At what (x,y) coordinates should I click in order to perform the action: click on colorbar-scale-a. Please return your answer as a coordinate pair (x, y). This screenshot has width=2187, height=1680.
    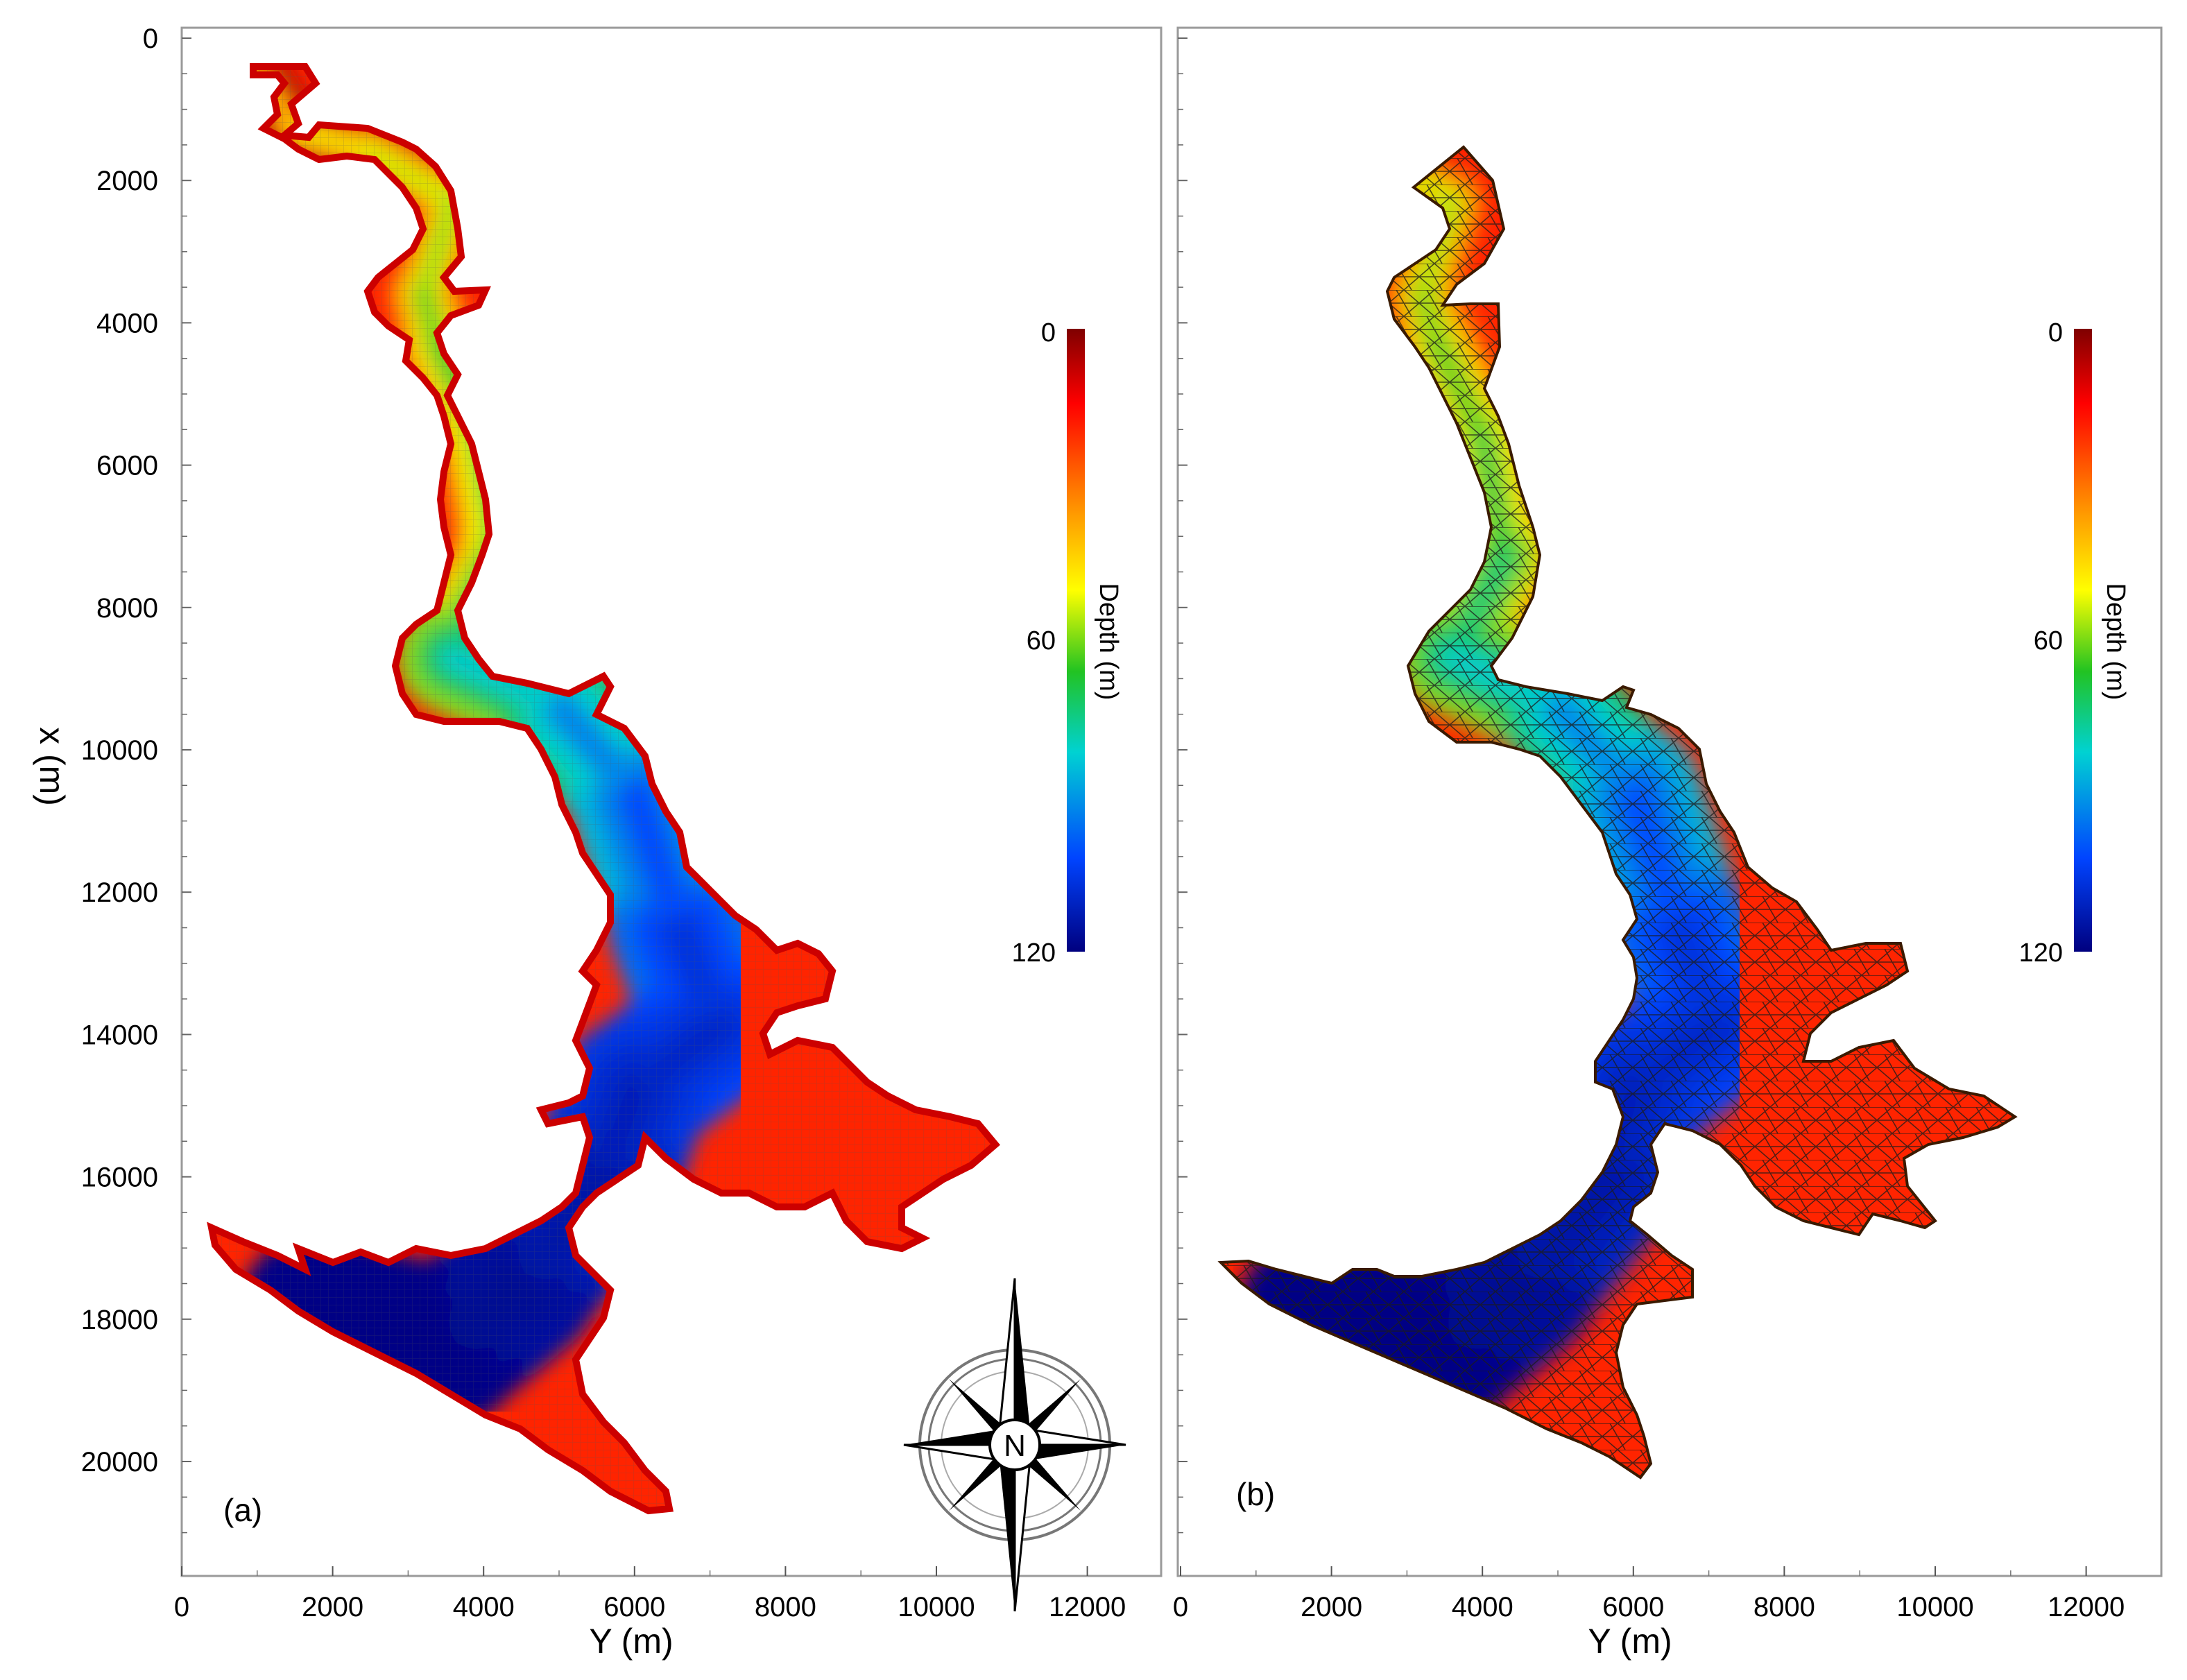
    Looking at the image, I should click on (1076, 640).